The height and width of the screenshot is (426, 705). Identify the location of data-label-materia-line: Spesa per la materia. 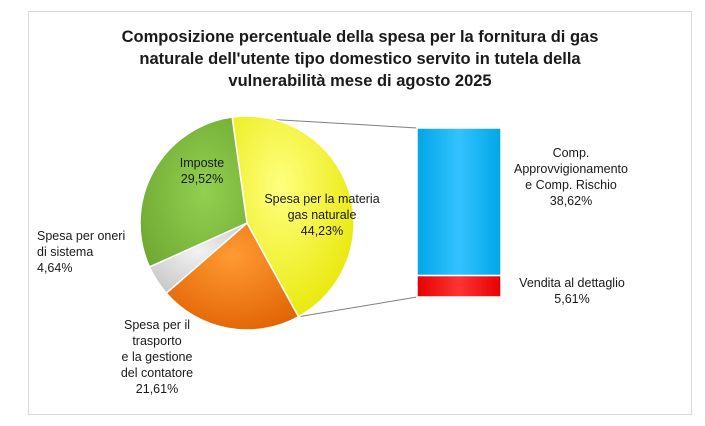
(321, 199).